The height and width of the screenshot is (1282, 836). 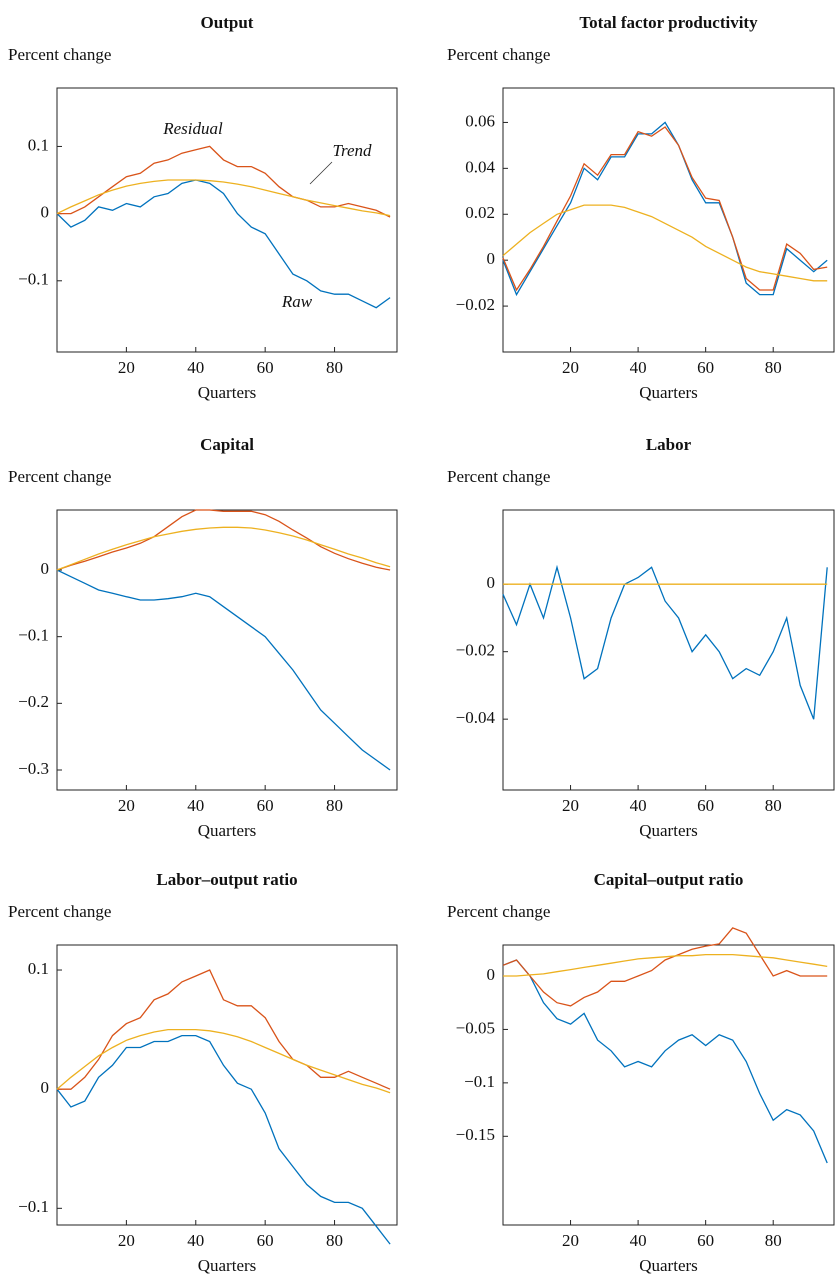 What do you see at coordinates (33, 701) in the screenshot?
I see `y-tick-label: −0.2` at bounding box center [33, 701].